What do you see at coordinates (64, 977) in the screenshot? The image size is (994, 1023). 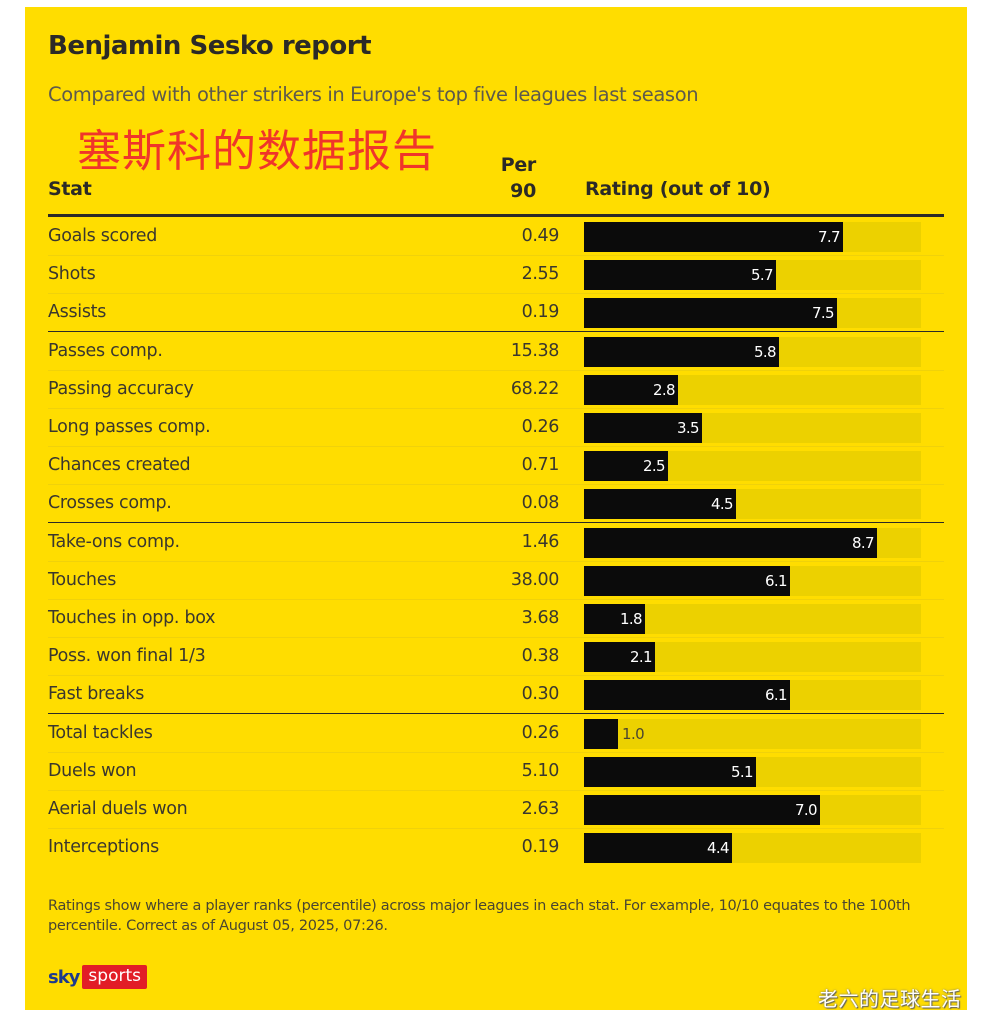 I see `logo-sky-text: sky` at bounding box center [64, 977].